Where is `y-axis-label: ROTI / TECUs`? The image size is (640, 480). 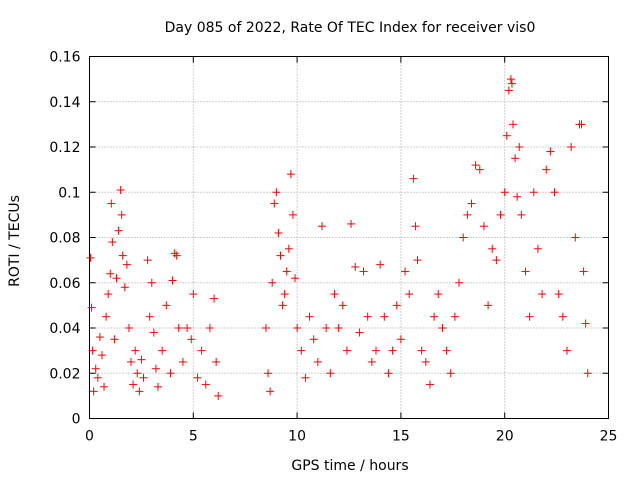
y-axis-label: ROTI / TECUs is located at coordinates (15, 241).